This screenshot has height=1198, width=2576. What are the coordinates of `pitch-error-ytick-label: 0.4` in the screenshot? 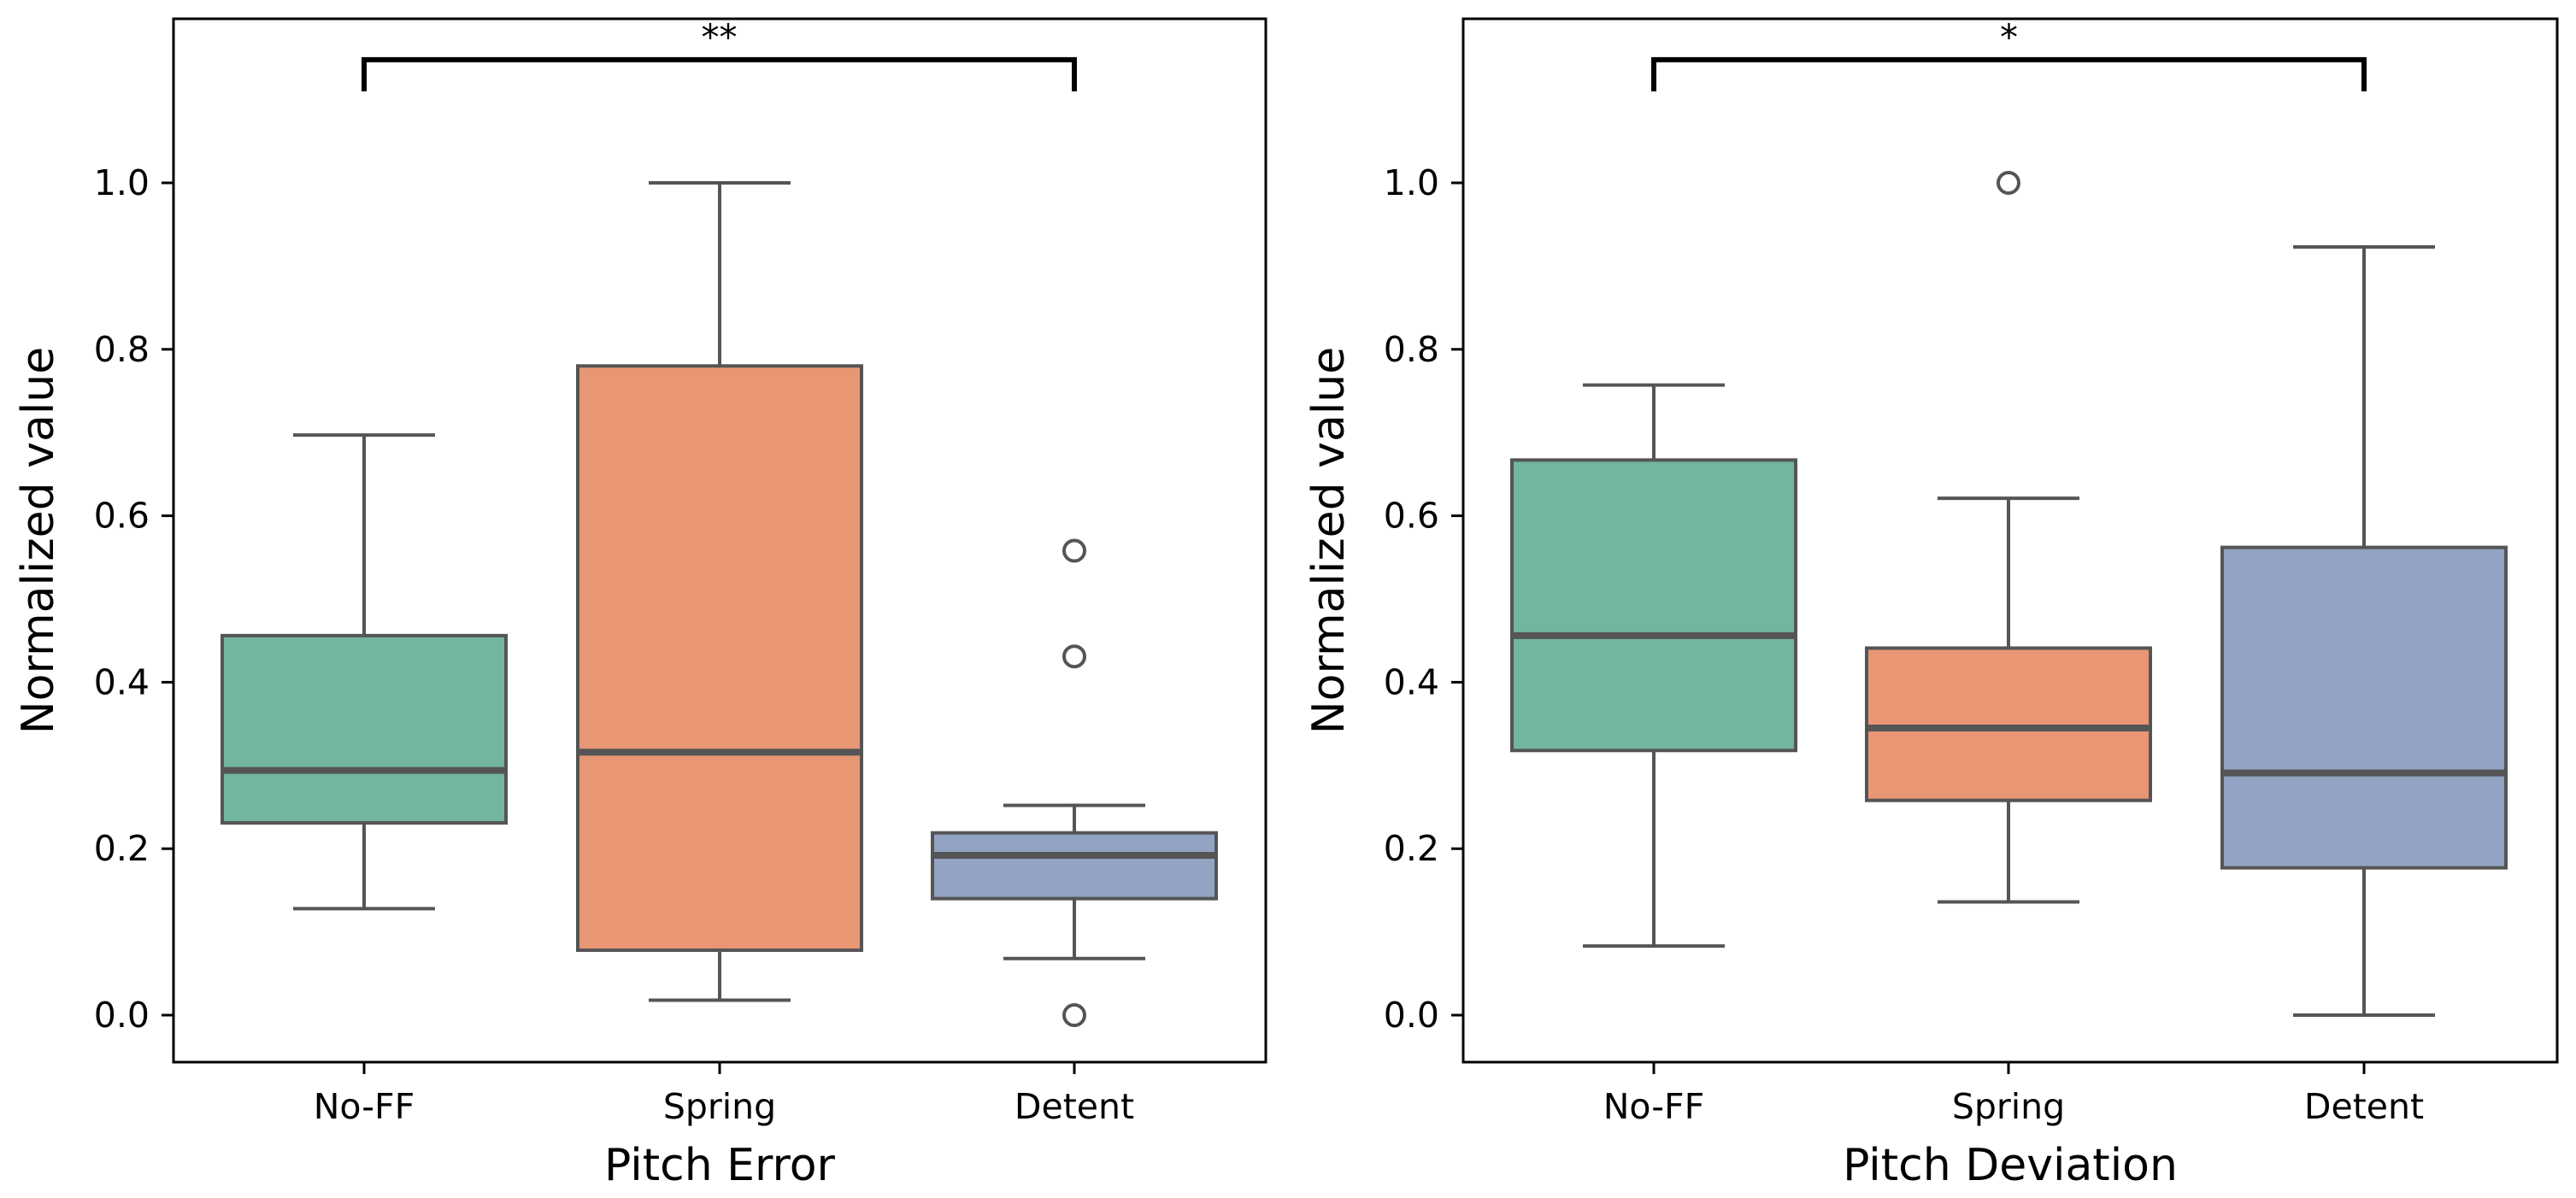 It's located at (122, 681).